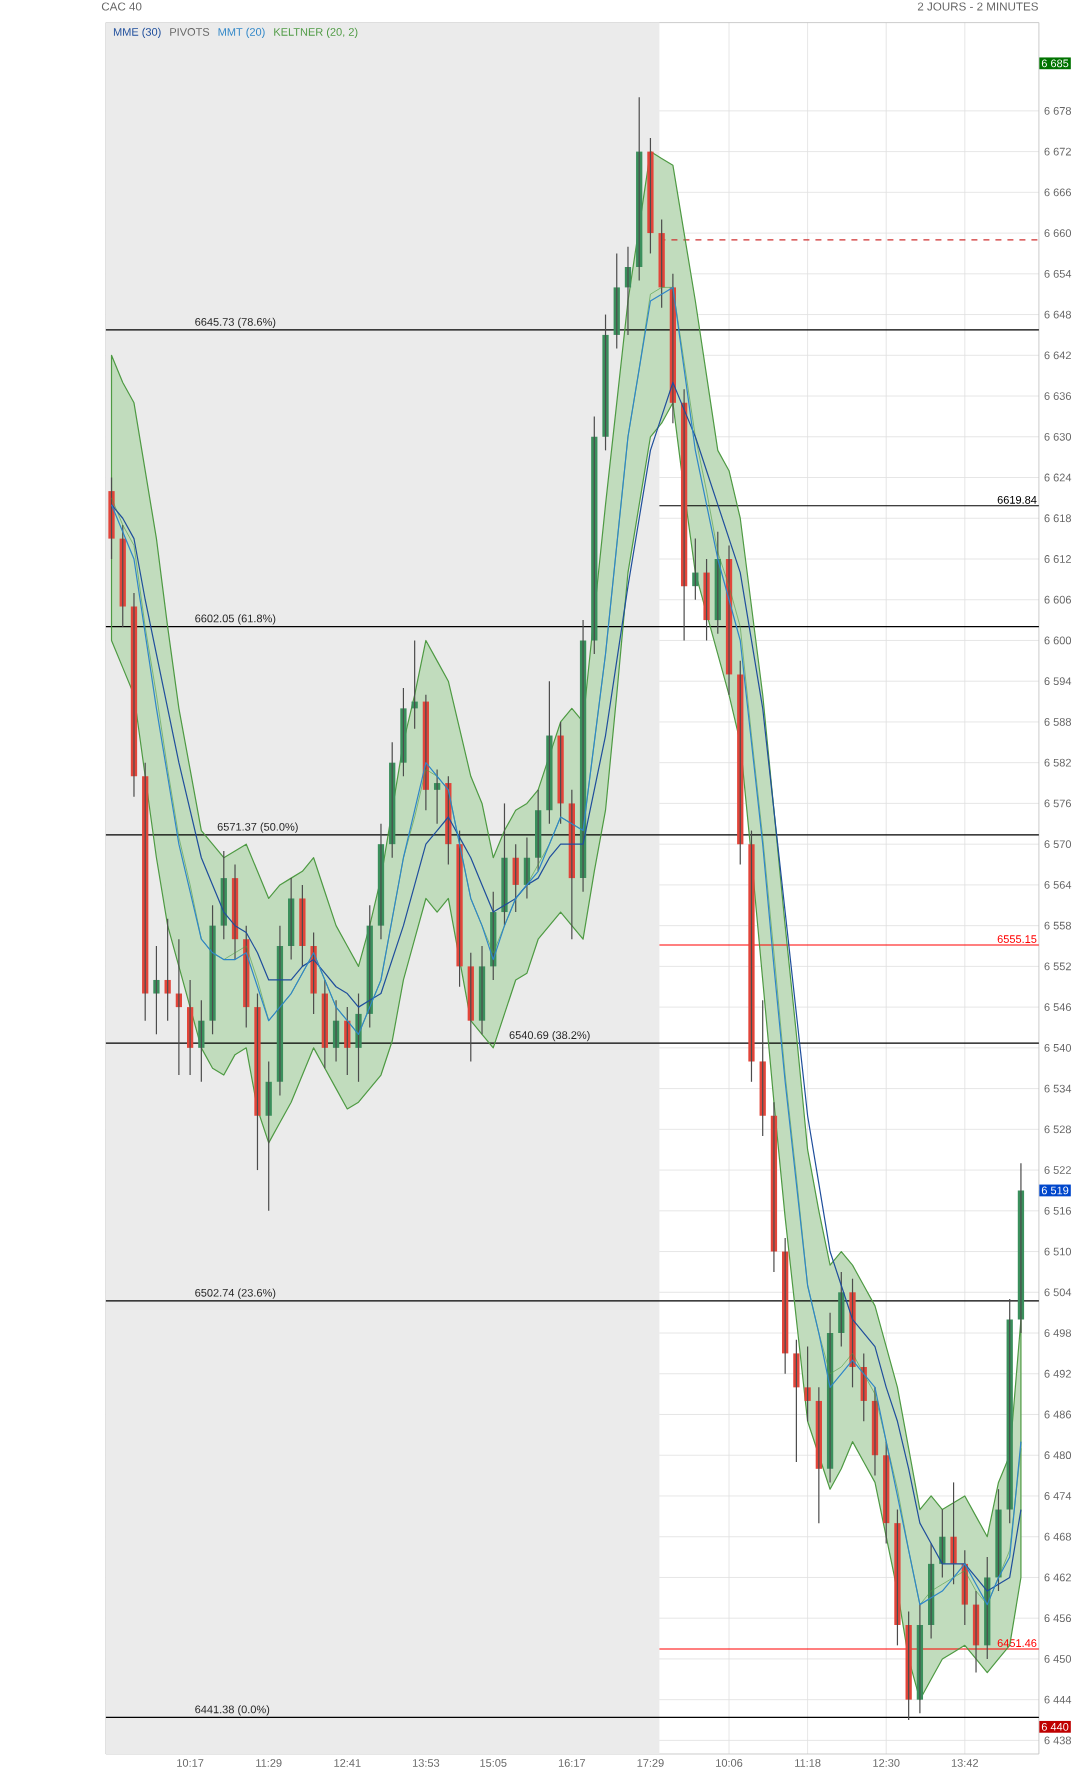 Image resolution: width=1089 pixels, height=1774 pixels. What do you see at coordinates (190, 32) in the screenshot?
I see `annotation: PIVOTS` at bounding box center [190, 32].